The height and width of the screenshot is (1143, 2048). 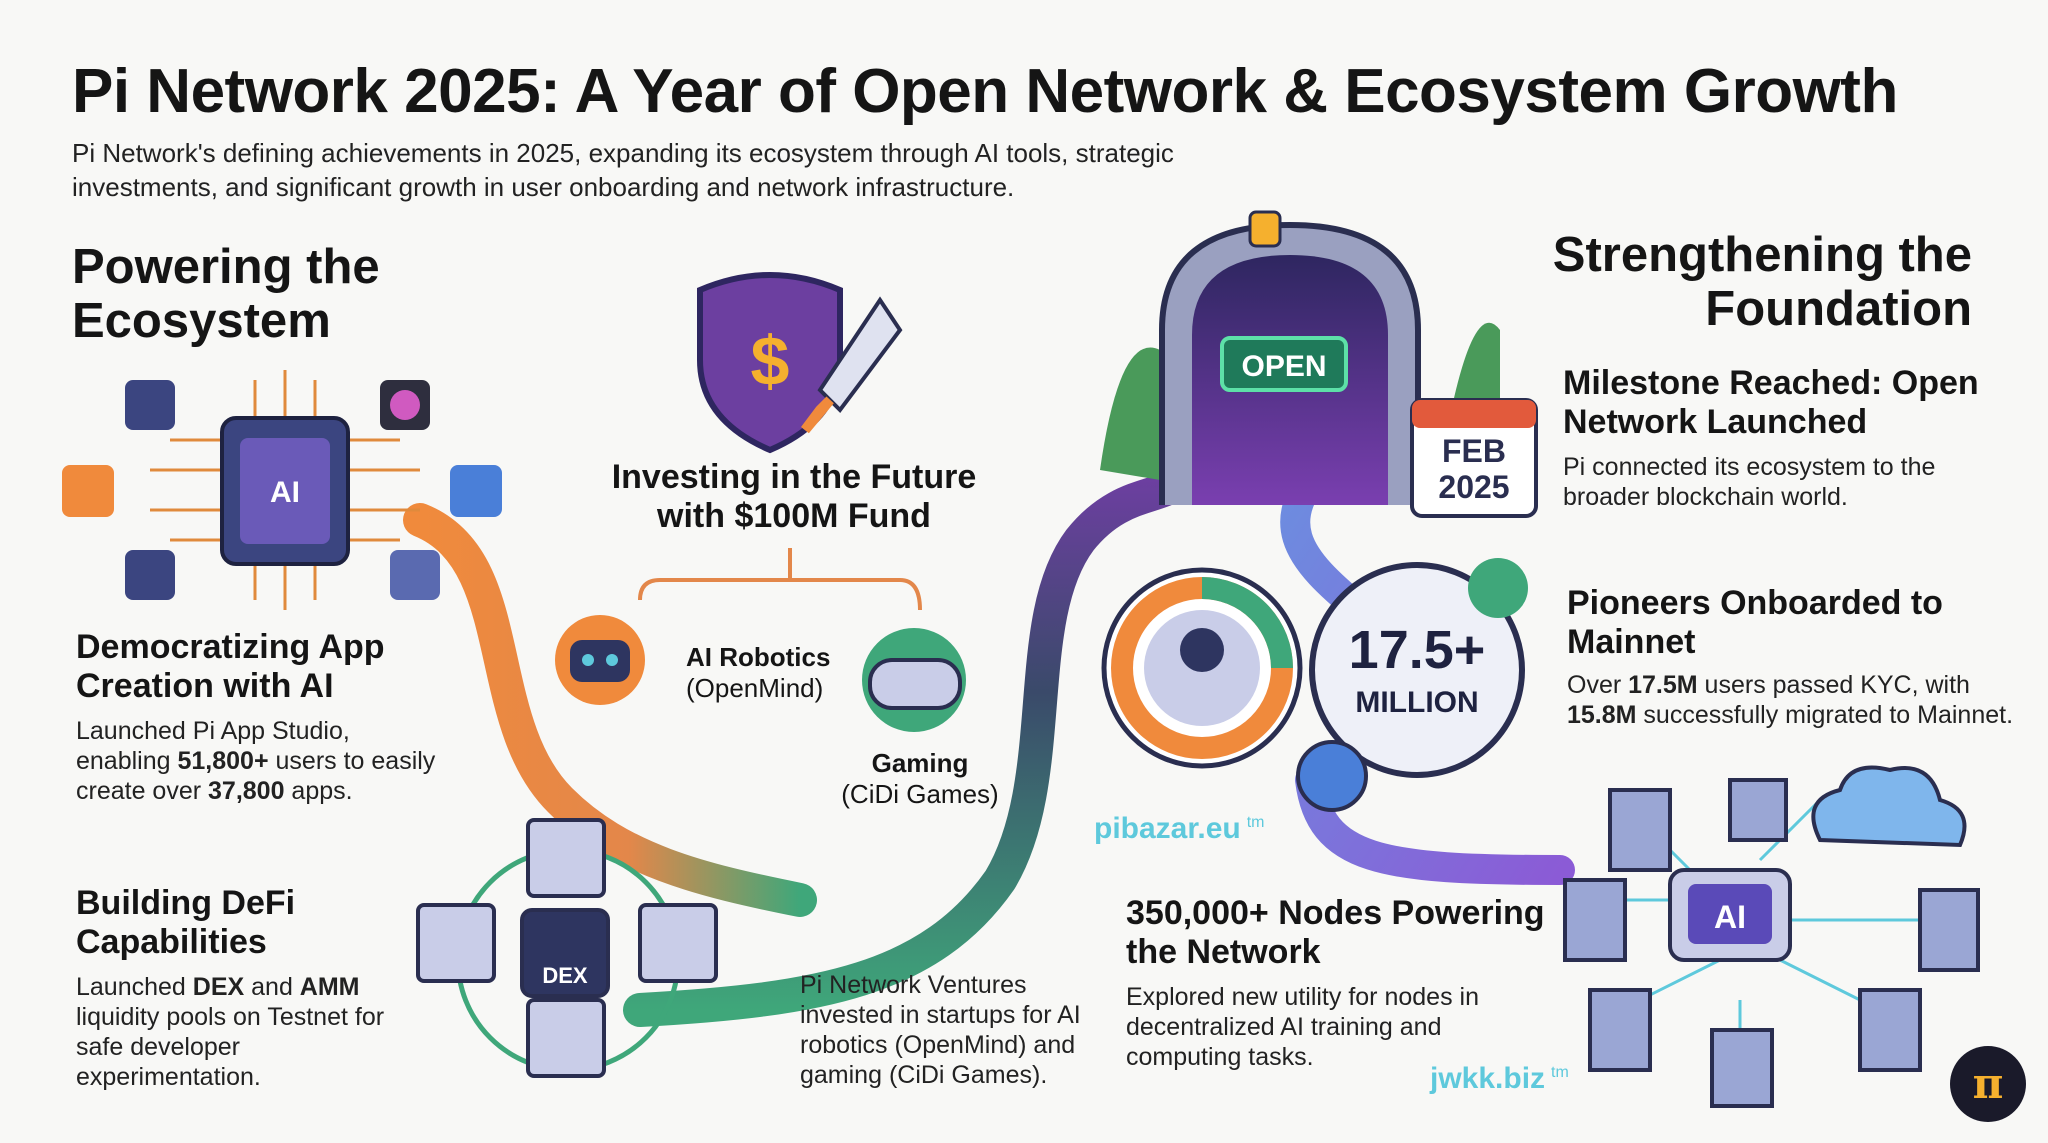 I want to click on cloud-upload-icon, so click(x=1889, y=806).